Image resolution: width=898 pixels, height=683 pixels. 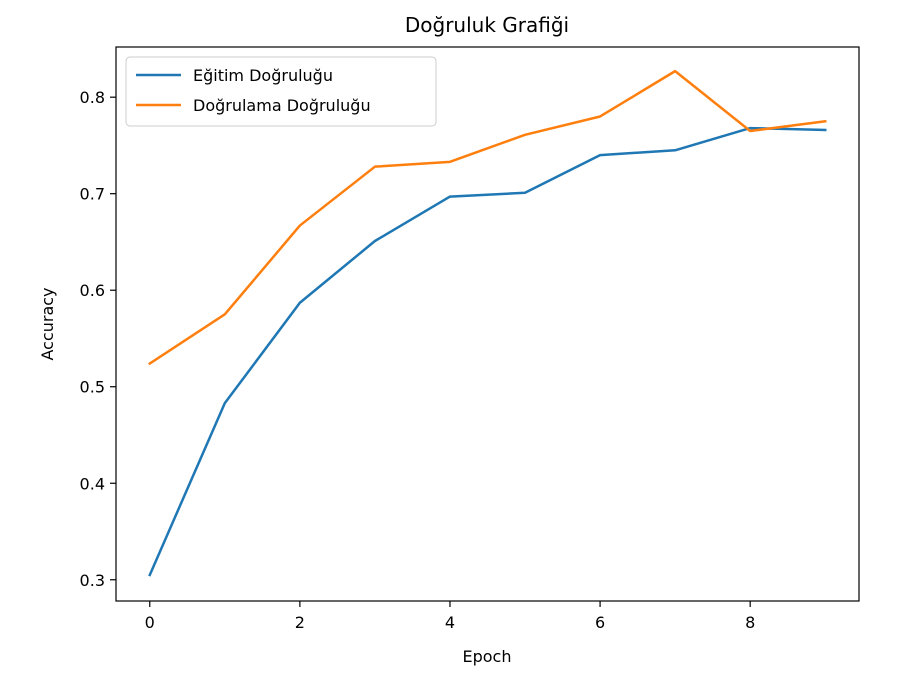 I want to click on chart-title: Doğruluk Grafiği, so click(x=487, y=25).